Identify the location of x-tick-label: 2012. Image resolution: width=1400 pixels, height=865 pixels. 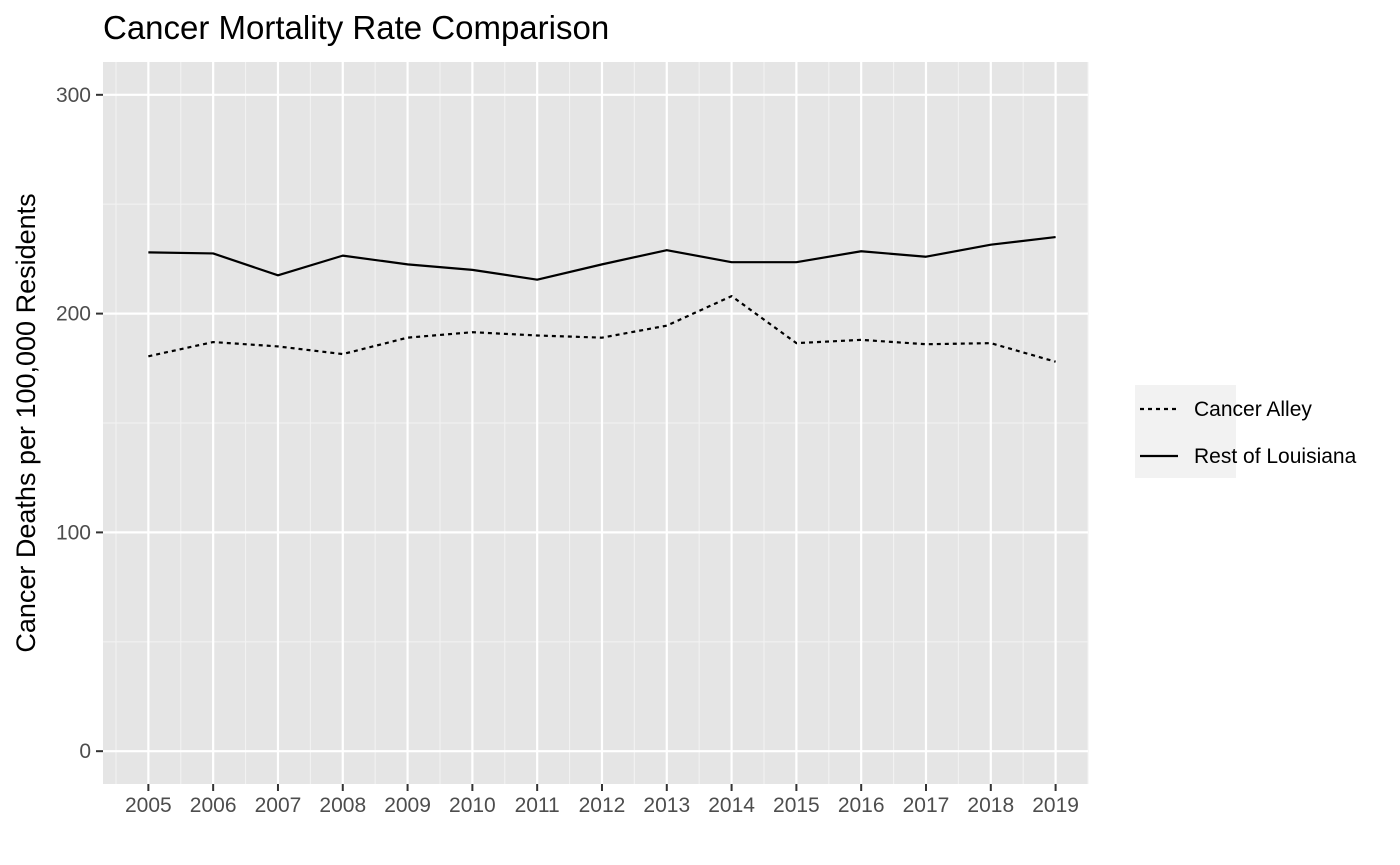
(602, 805).